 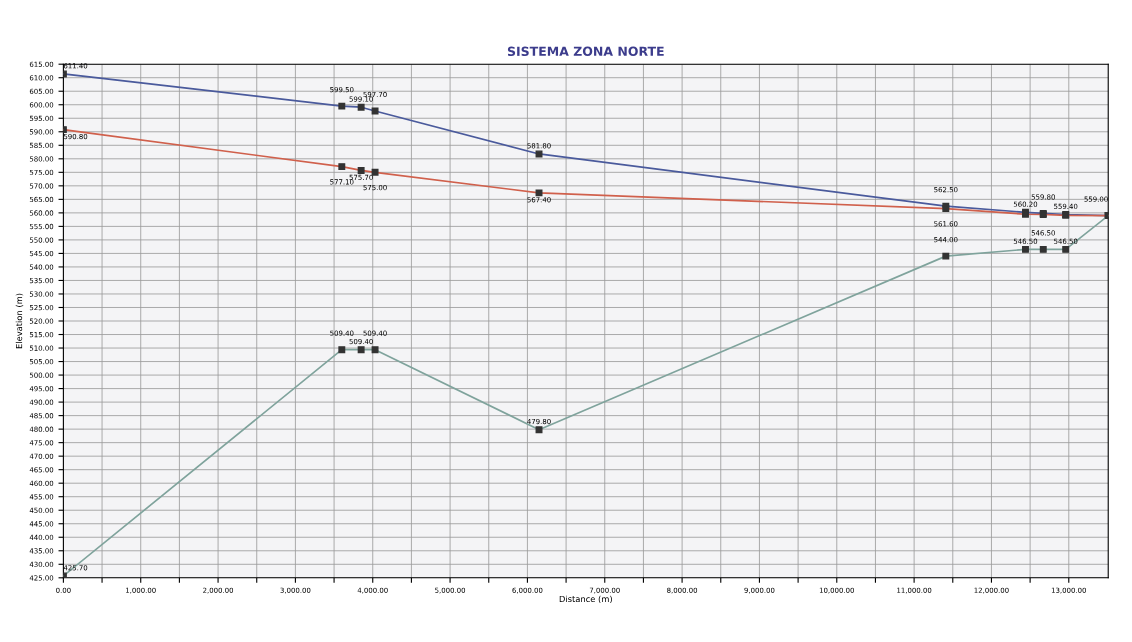 I want to click on chart-title: SISTEMA ZONA NORTE, so click(x=585, y=51).